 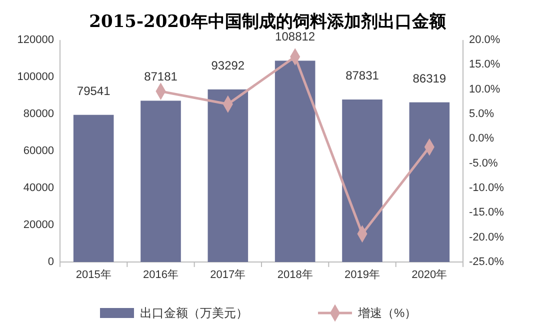 I want to click on y-tick-label: 0, so click(x=51, y=262).